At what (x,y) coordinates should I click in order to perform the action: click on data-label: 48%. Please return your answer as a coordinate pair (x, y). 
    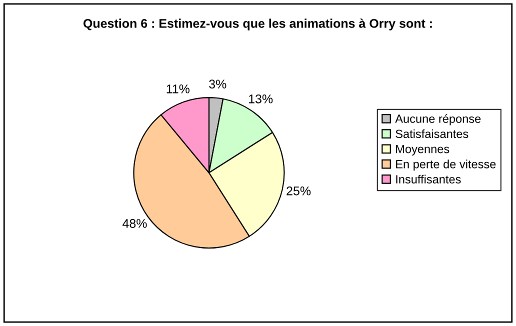
    Looking at the image, I should click on (134, 223).